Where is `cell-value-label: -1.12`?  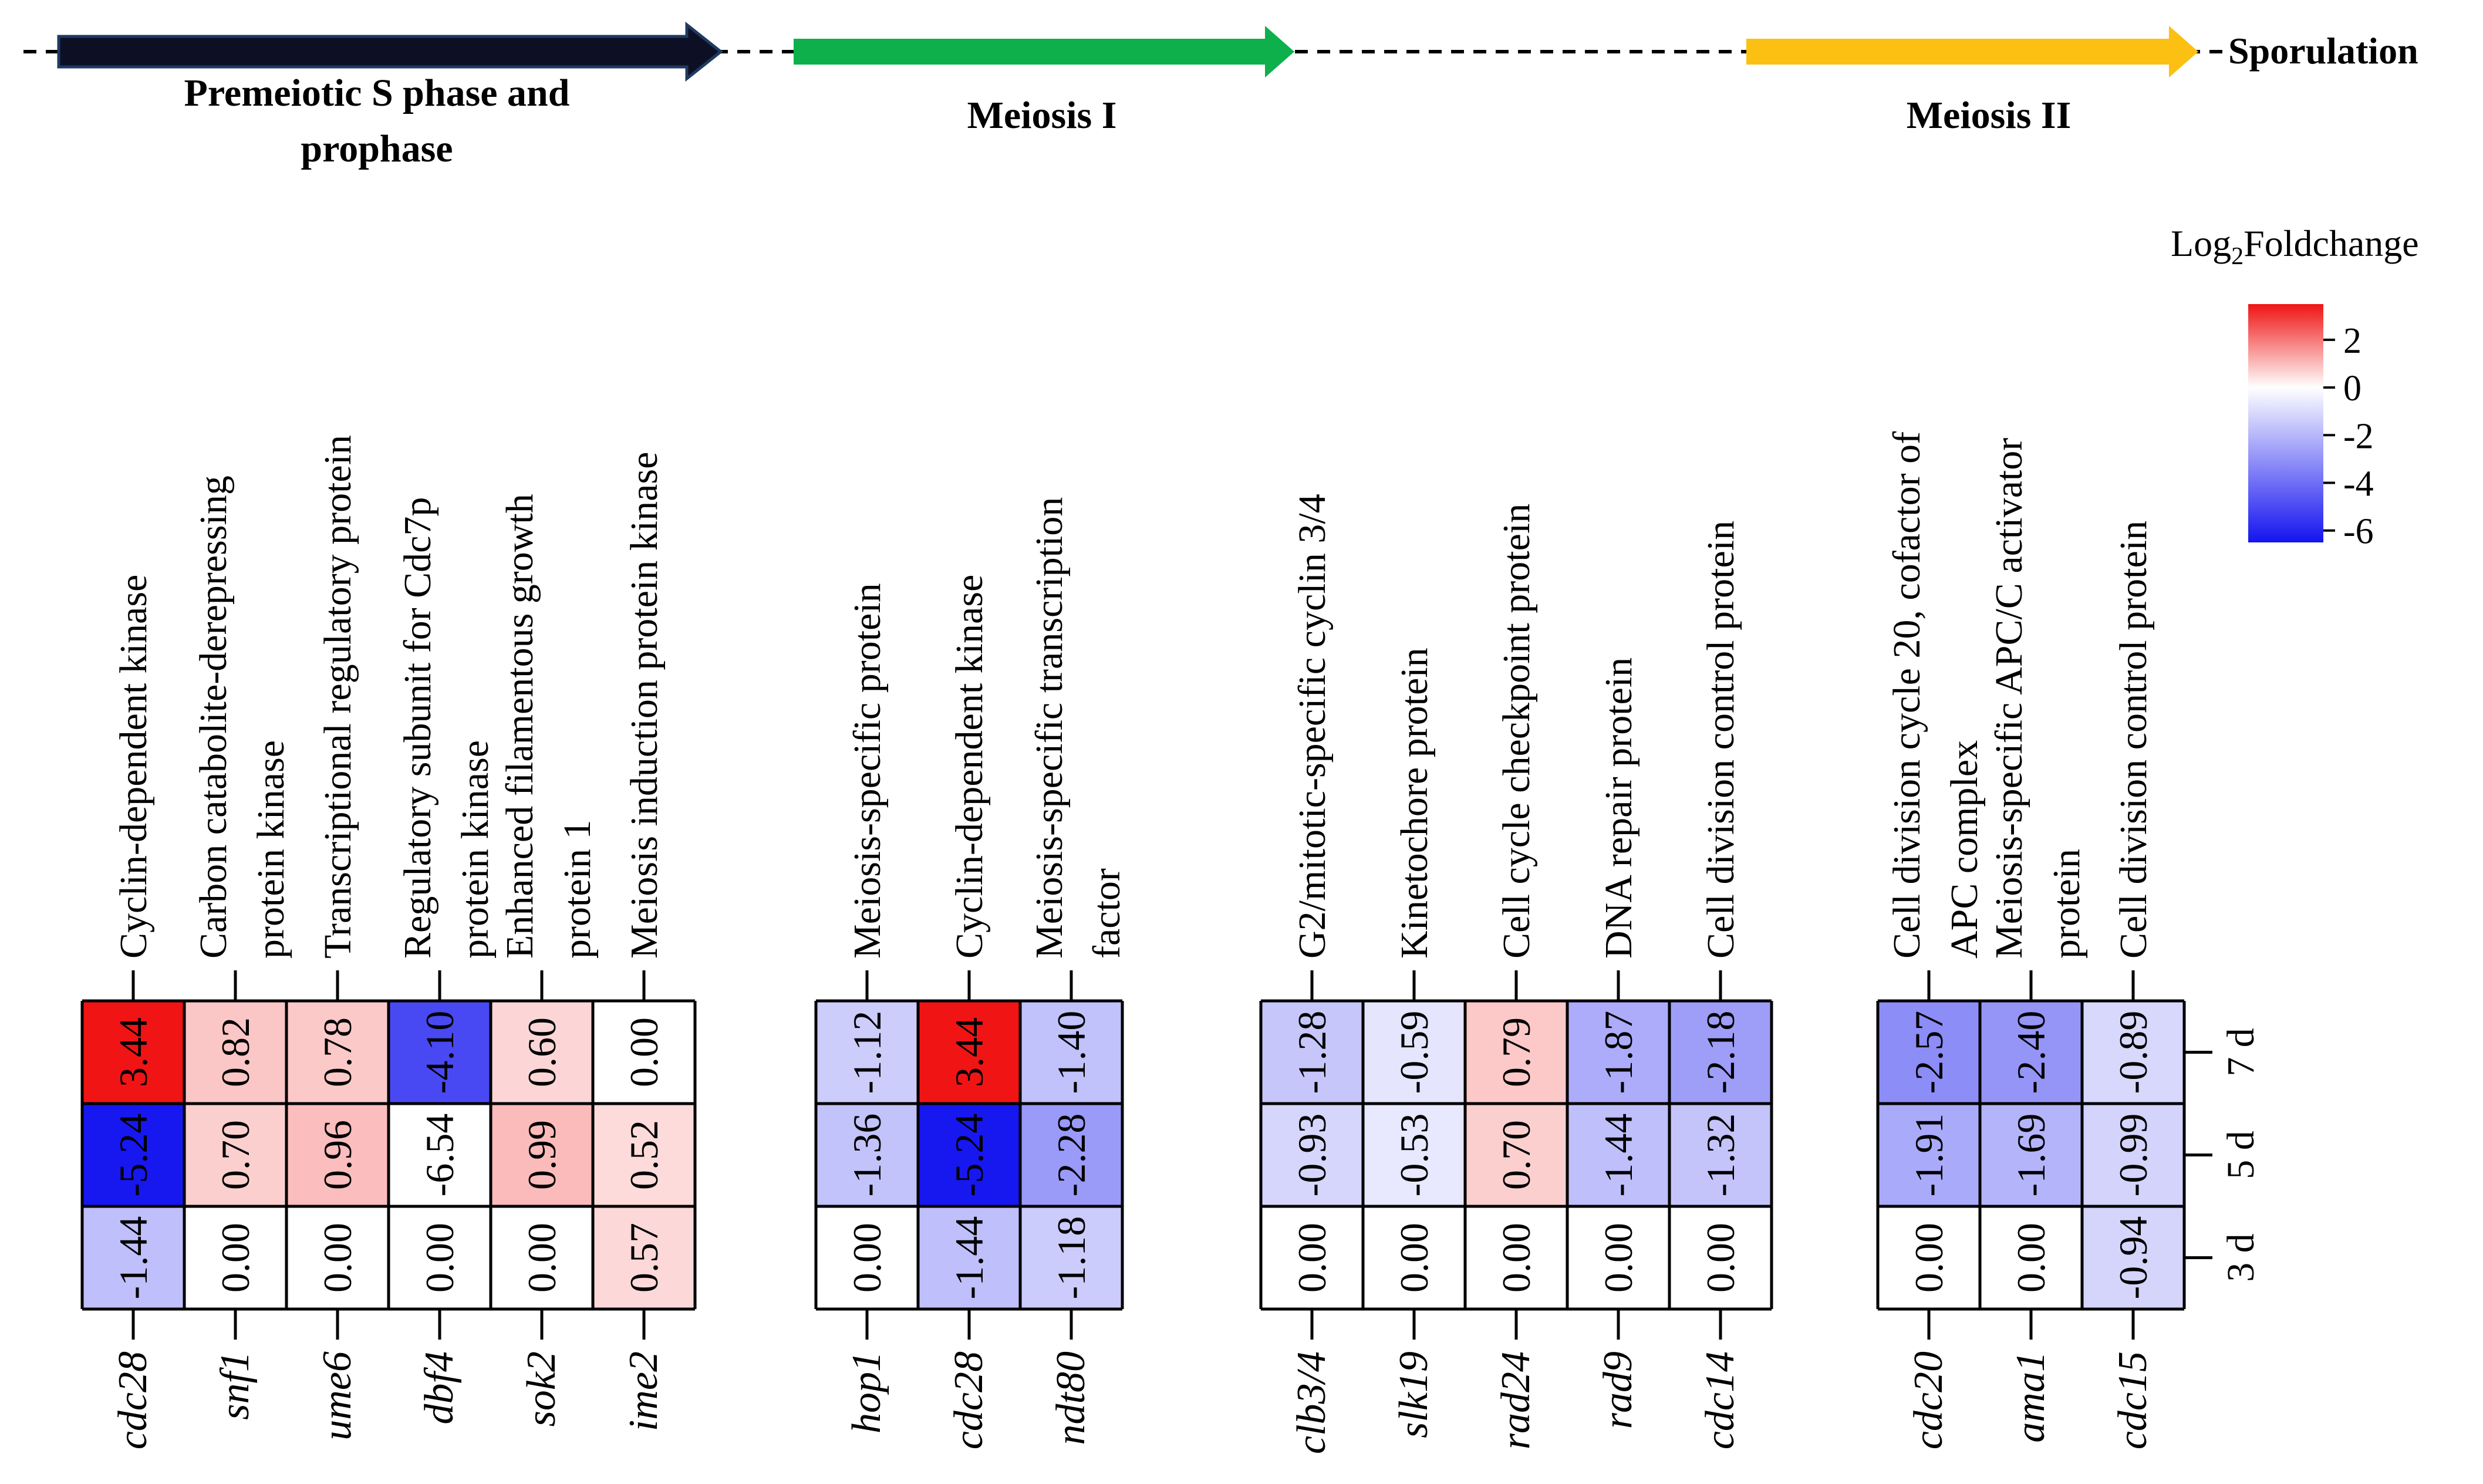
cell-value-label: -1.12 is located at coordinates (867, 1052).